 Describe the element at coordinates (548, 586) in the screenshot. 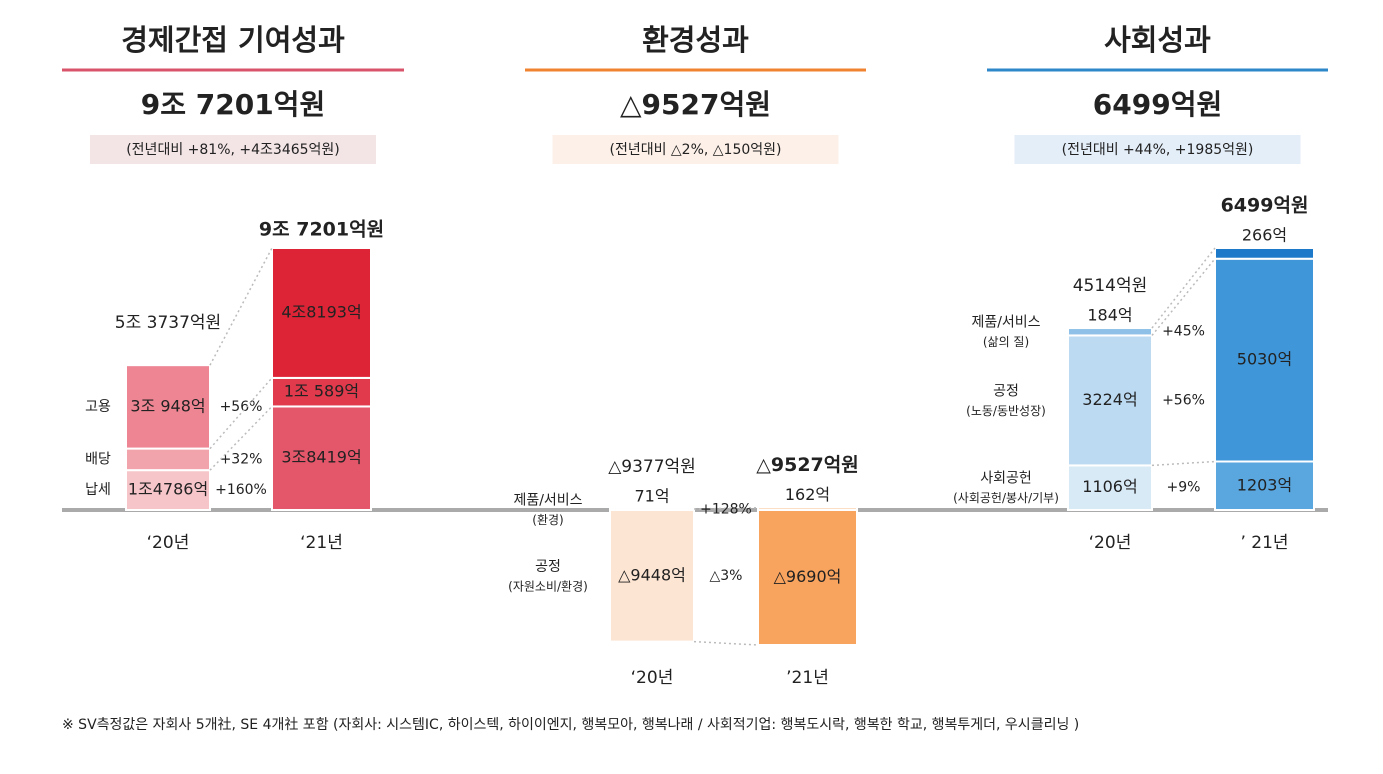

I see `series-note: (자원소비/환경)` at that location.